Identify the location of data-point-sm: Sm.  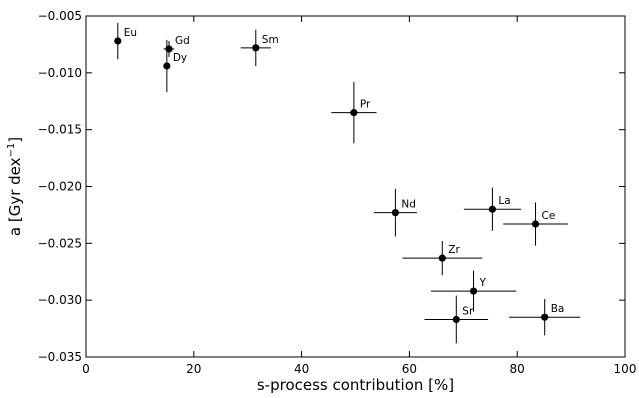
(259, 48).